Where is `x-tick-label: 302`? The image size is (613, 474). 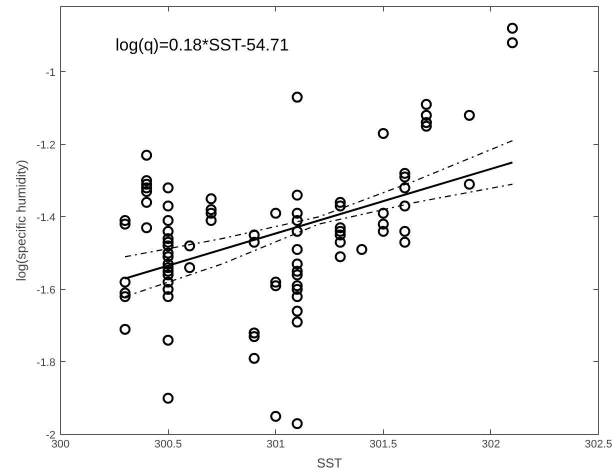
x-tick-label: 302 is located at coordinates (491, 444).